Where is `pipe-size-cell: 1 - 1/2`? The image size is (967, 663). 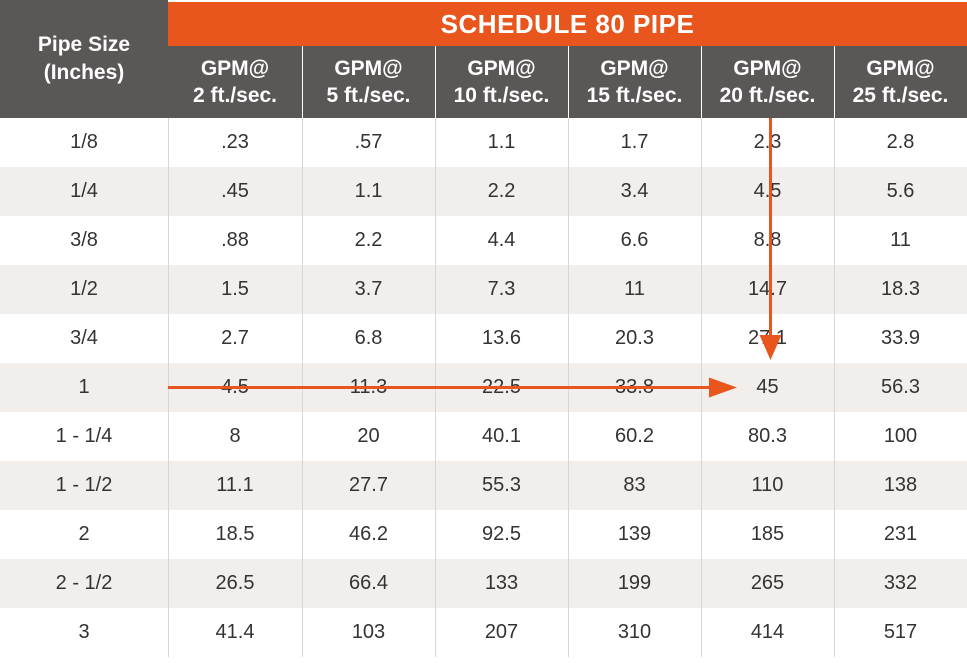 pipe-size-cell: 1 - 1/2 is located at coordinates (84, 485).